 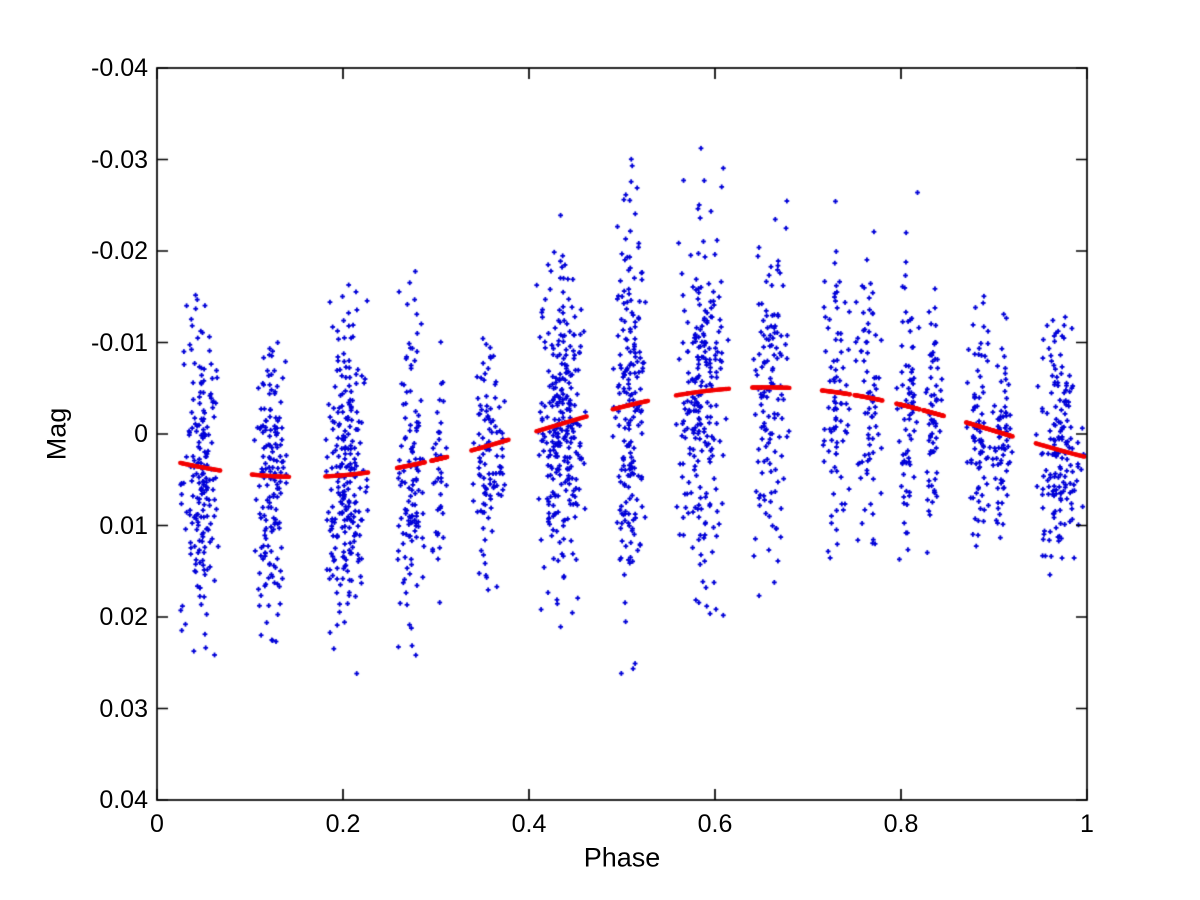 What do you see at coordinates (123, 708) in the screenshot?
I see `y-tick-label: 0.03` at bounding box center [123, 708].